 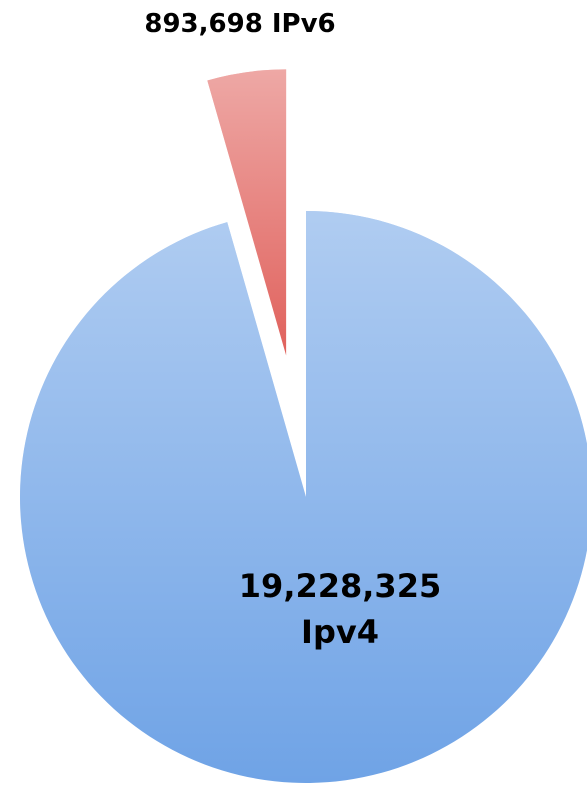 I want to click on slice-category-label: Ipv4, so click(x=340, y=632).